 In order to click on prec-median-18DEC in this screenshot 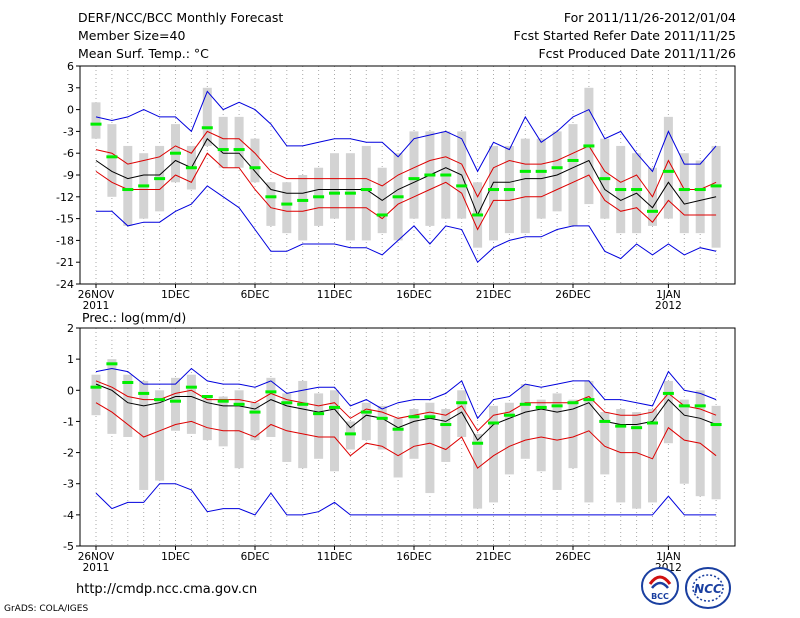, I will do `click(446, 425)`.